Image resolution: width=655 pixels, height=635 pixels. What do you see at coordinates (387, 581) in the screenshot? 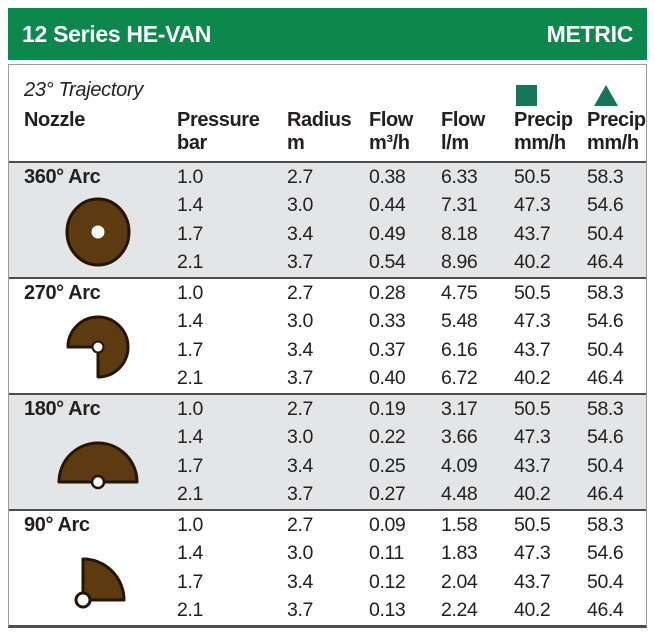
I see `table-cell: 0.12` at bounding box center [387, 581].